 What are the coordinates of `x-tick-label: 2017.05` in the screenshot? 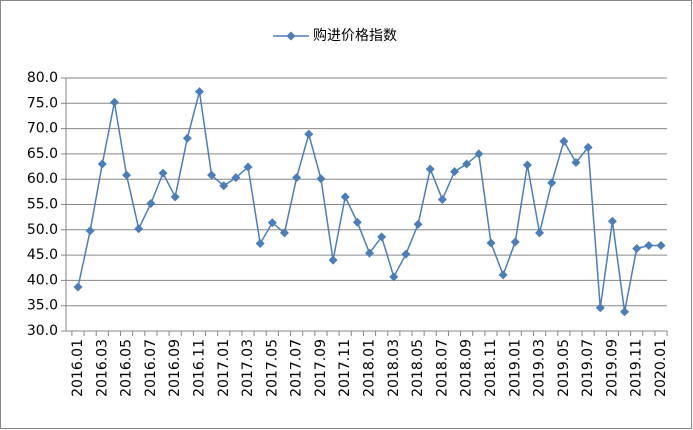 It's located at (272, 368).